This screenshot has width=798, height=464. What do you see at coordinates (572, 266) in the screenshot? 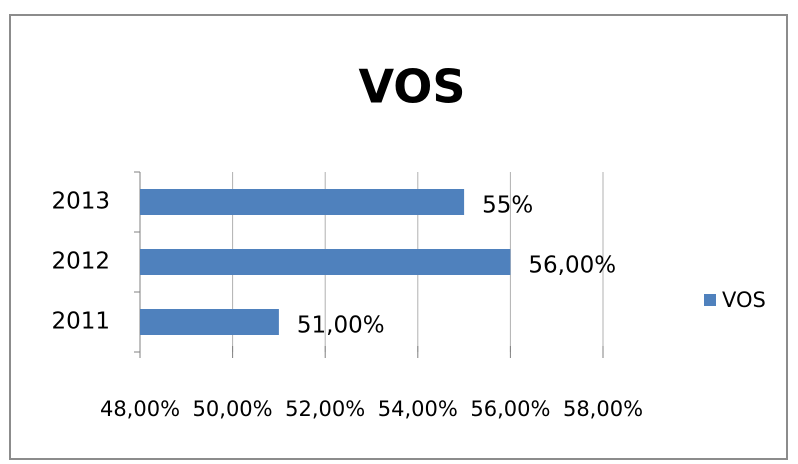
I see `data-label: 56,00%` at bounding box center [572, 266].